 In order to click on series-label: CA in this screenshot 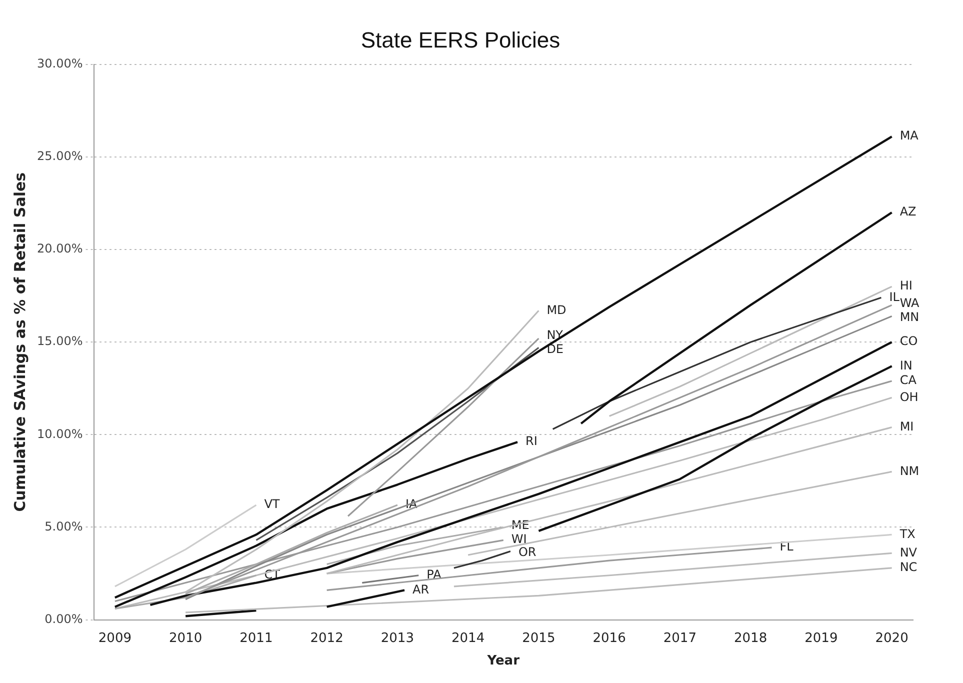, I will do `click(909, 380)`.